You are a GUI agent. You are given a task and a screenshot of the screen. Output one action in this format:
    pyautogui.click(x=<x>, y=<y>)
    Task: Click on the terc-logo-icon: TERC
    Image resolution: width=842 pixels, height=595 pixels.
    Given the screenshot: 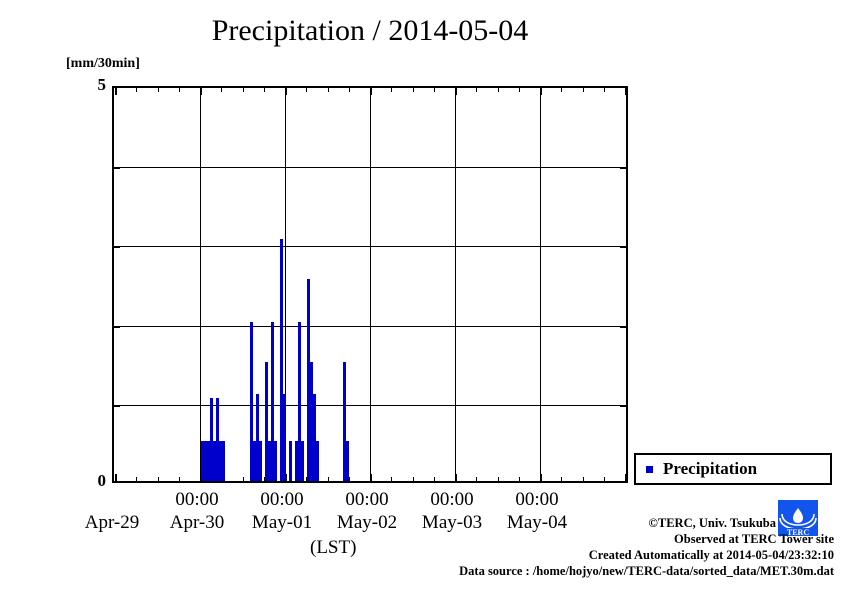 What is the action you would take?
    pyautogui.click(x=798, y=518)
    